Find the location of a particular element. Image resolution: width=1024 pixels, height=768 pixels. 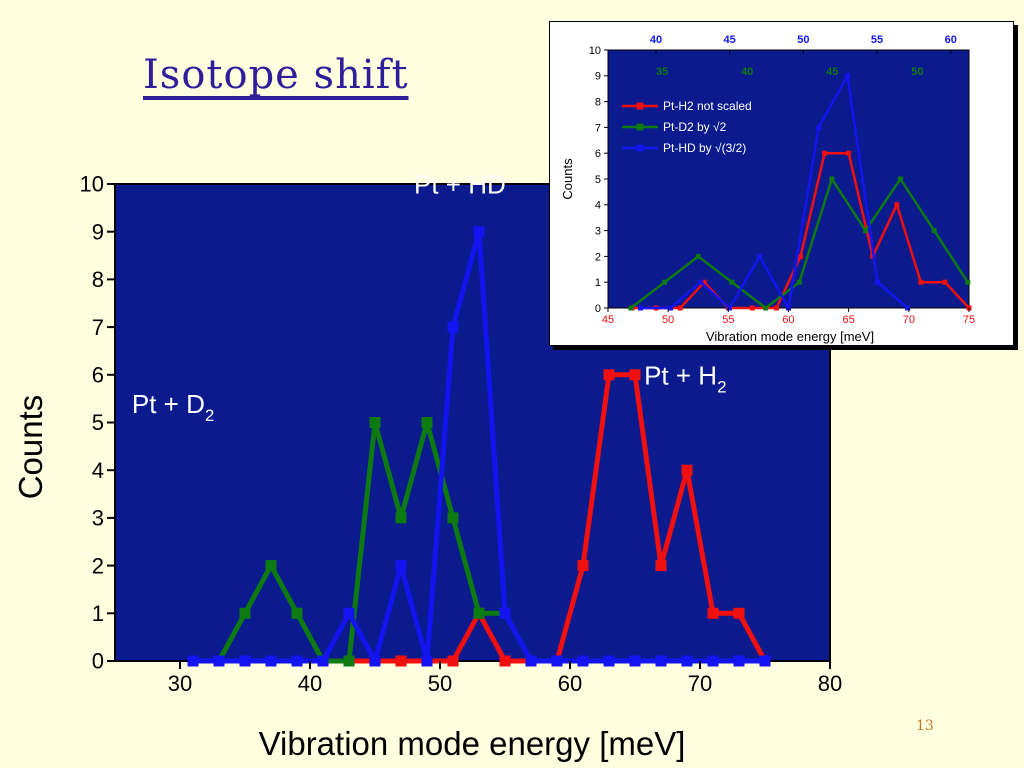

x-tick-label: 30 is located at coordinates (180, 683).